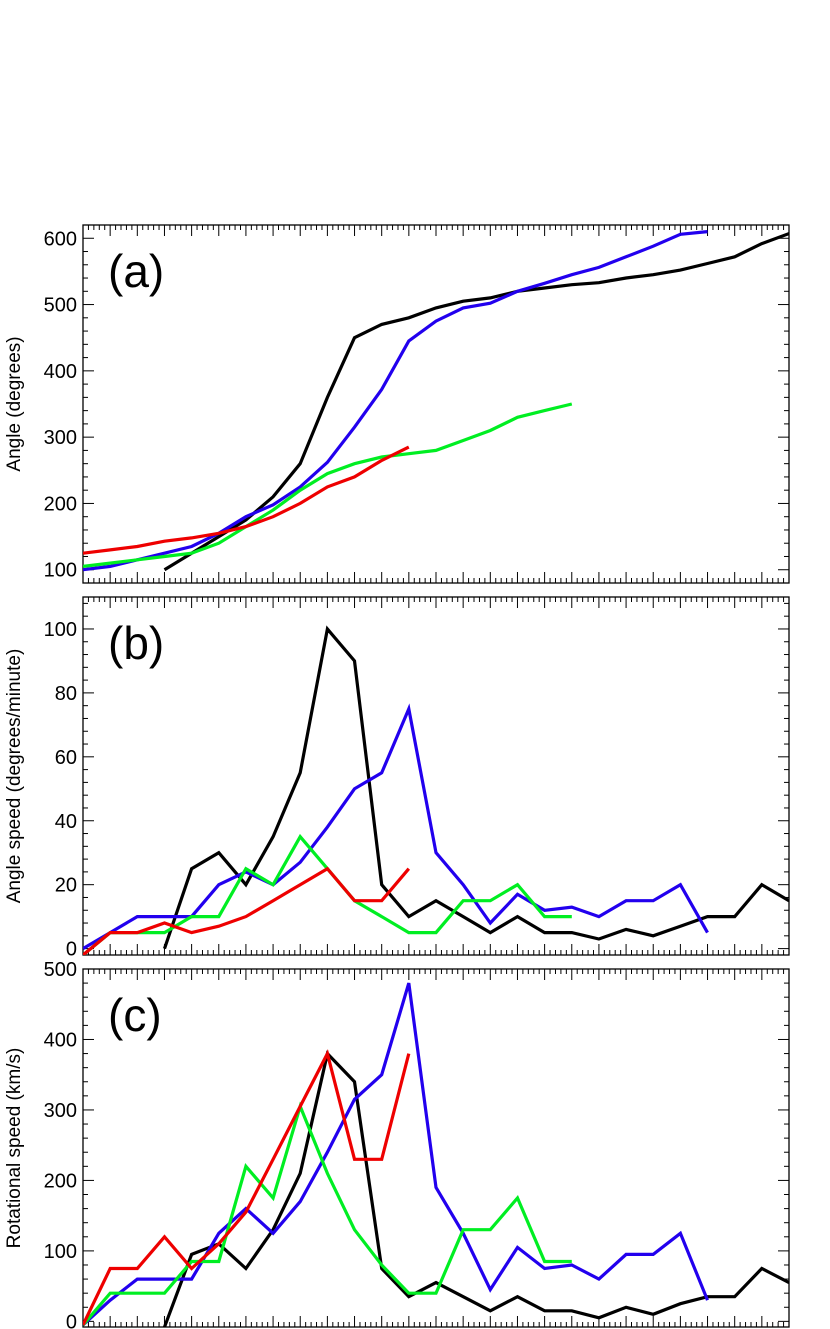  Describe the element at coordinates (136, 643) in the screenshot. I see `panel-label-b: (b)` at that location.